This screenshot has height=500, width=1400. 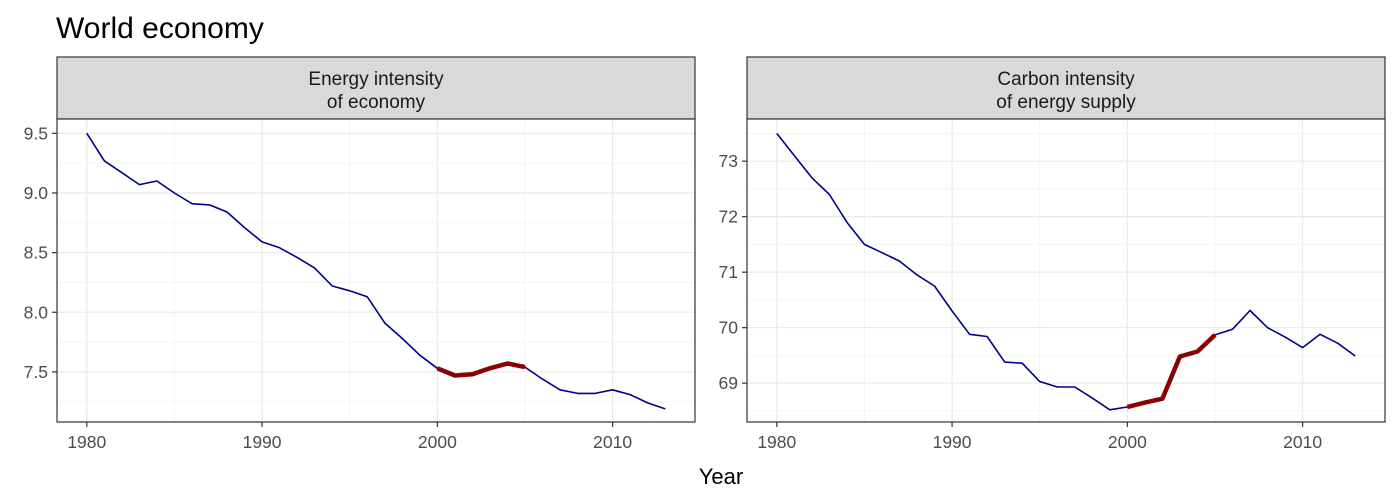 I want to click on y-tick-label: 69, so click(x=728, y=383).